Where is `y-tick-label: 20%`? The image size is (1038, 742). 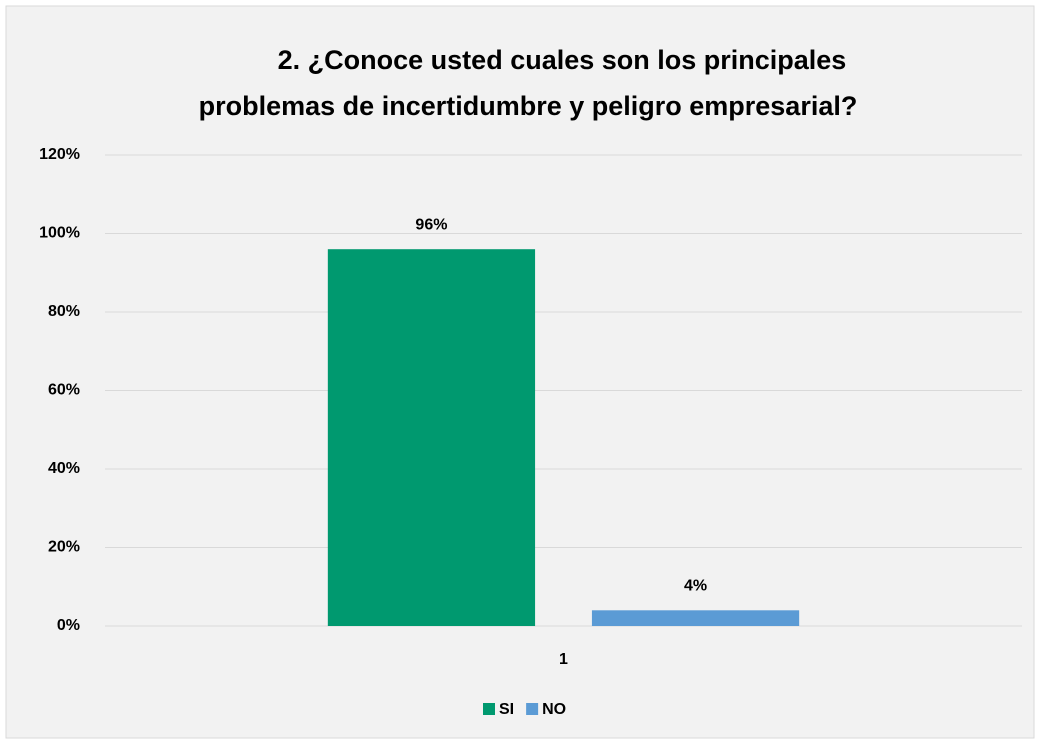
y-tick-label: 20% is located at coordinates (64, 547).